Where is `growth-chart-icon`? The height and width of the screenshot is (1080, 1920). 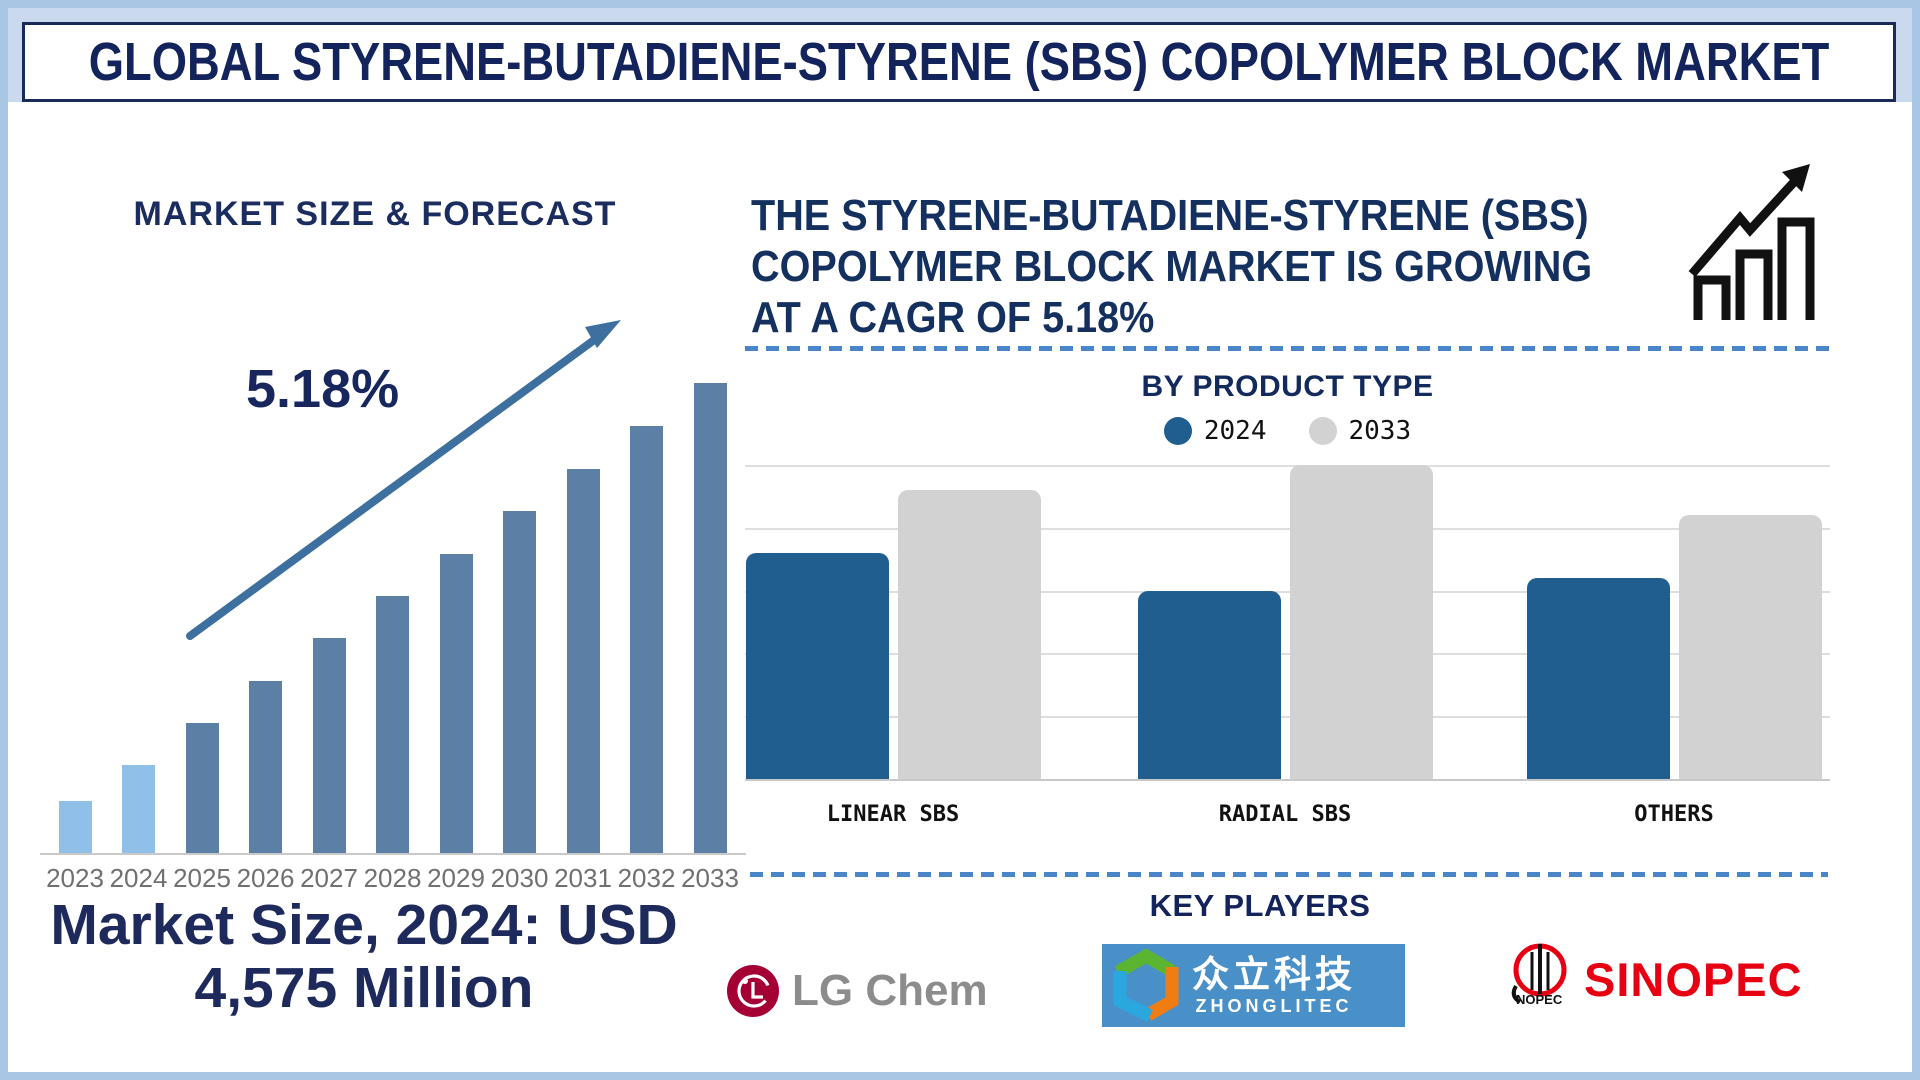
growth-chart-icon is located at coordinates (1751, 242).